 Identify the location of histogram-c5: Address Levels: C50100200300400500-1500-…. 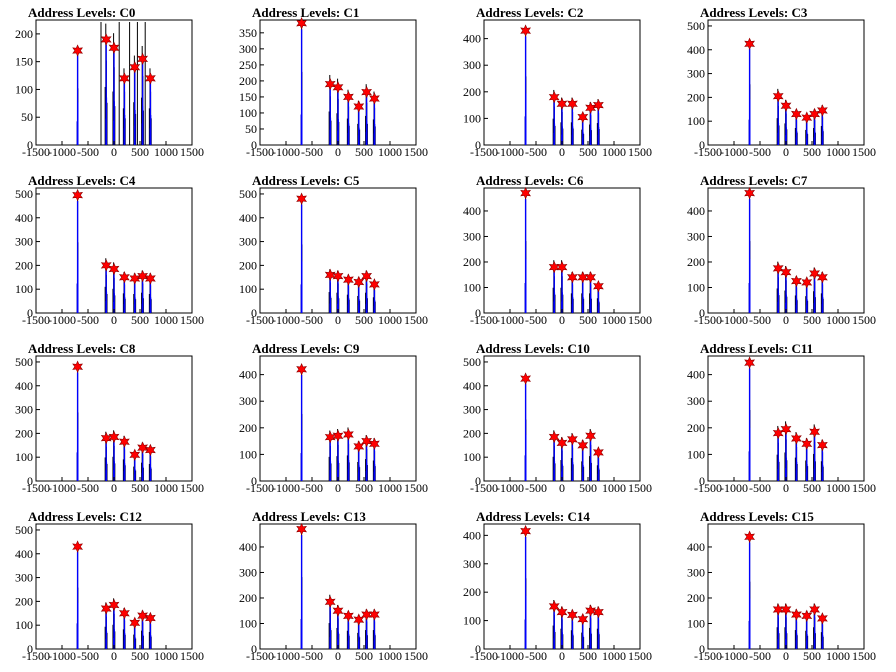
(333, 250).